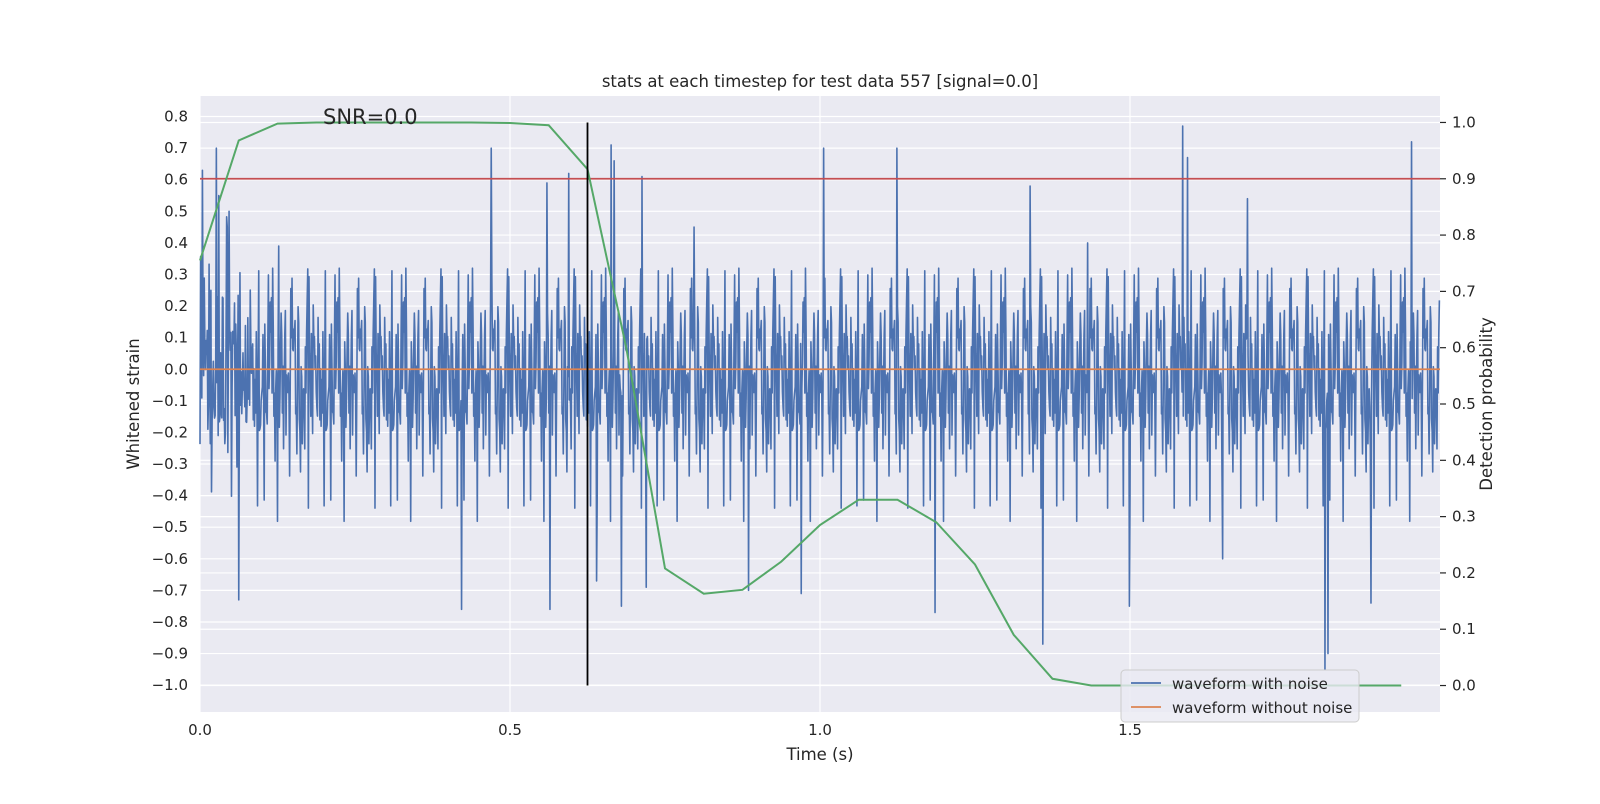 The width and height of the screenshot is (1600, 804). What do you see at coordinates (170, 559) in the screenshot?
I see `y-left-tick-label: −0.6` at bounding box center [170, 559].